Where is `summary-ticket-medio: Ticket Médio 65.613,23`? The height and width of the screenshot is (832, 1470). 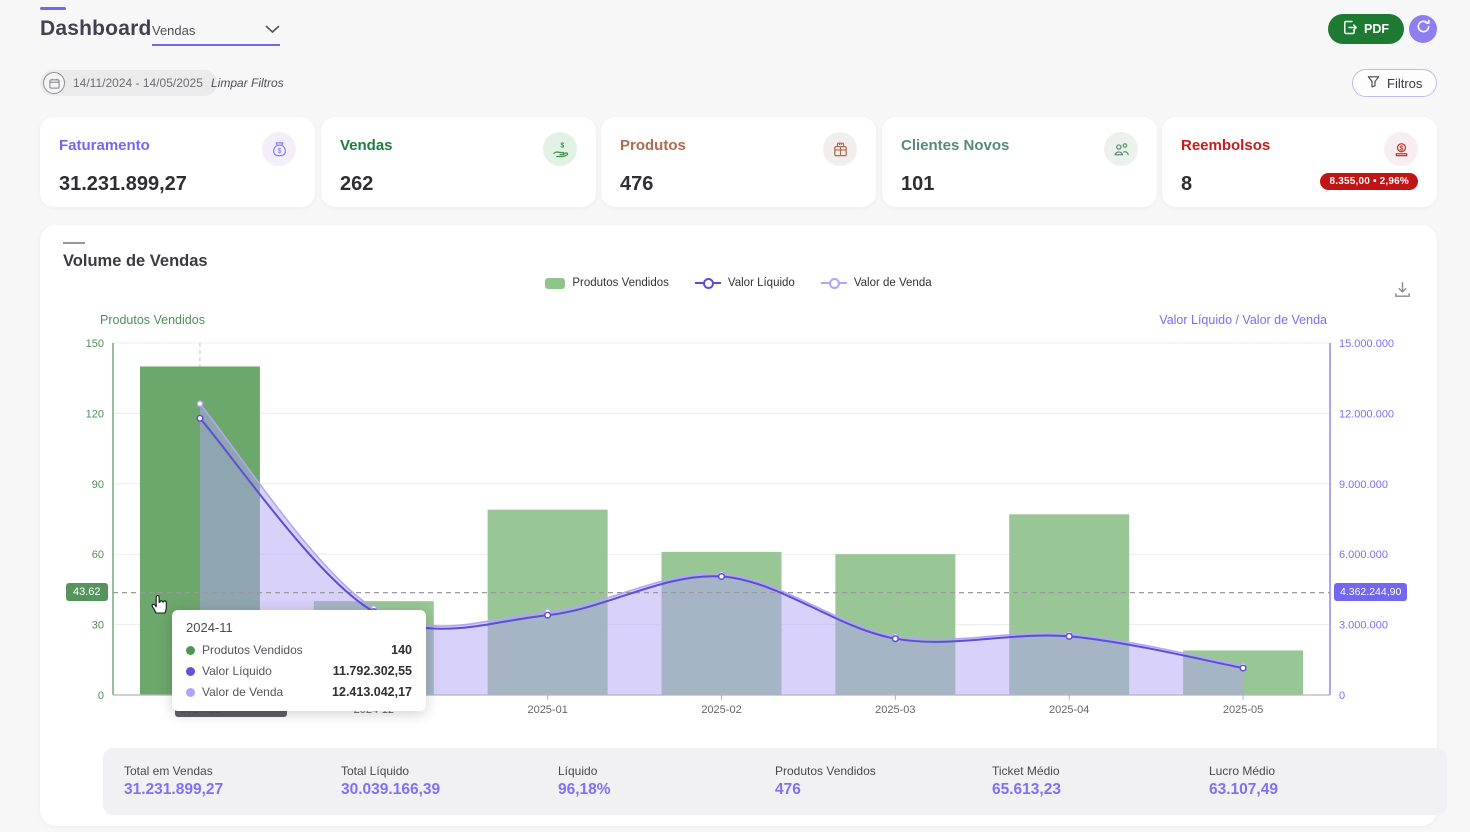
summary-ticket-medio: Ticket Médio 65.613,23 is located at coordinates (1100, 781).